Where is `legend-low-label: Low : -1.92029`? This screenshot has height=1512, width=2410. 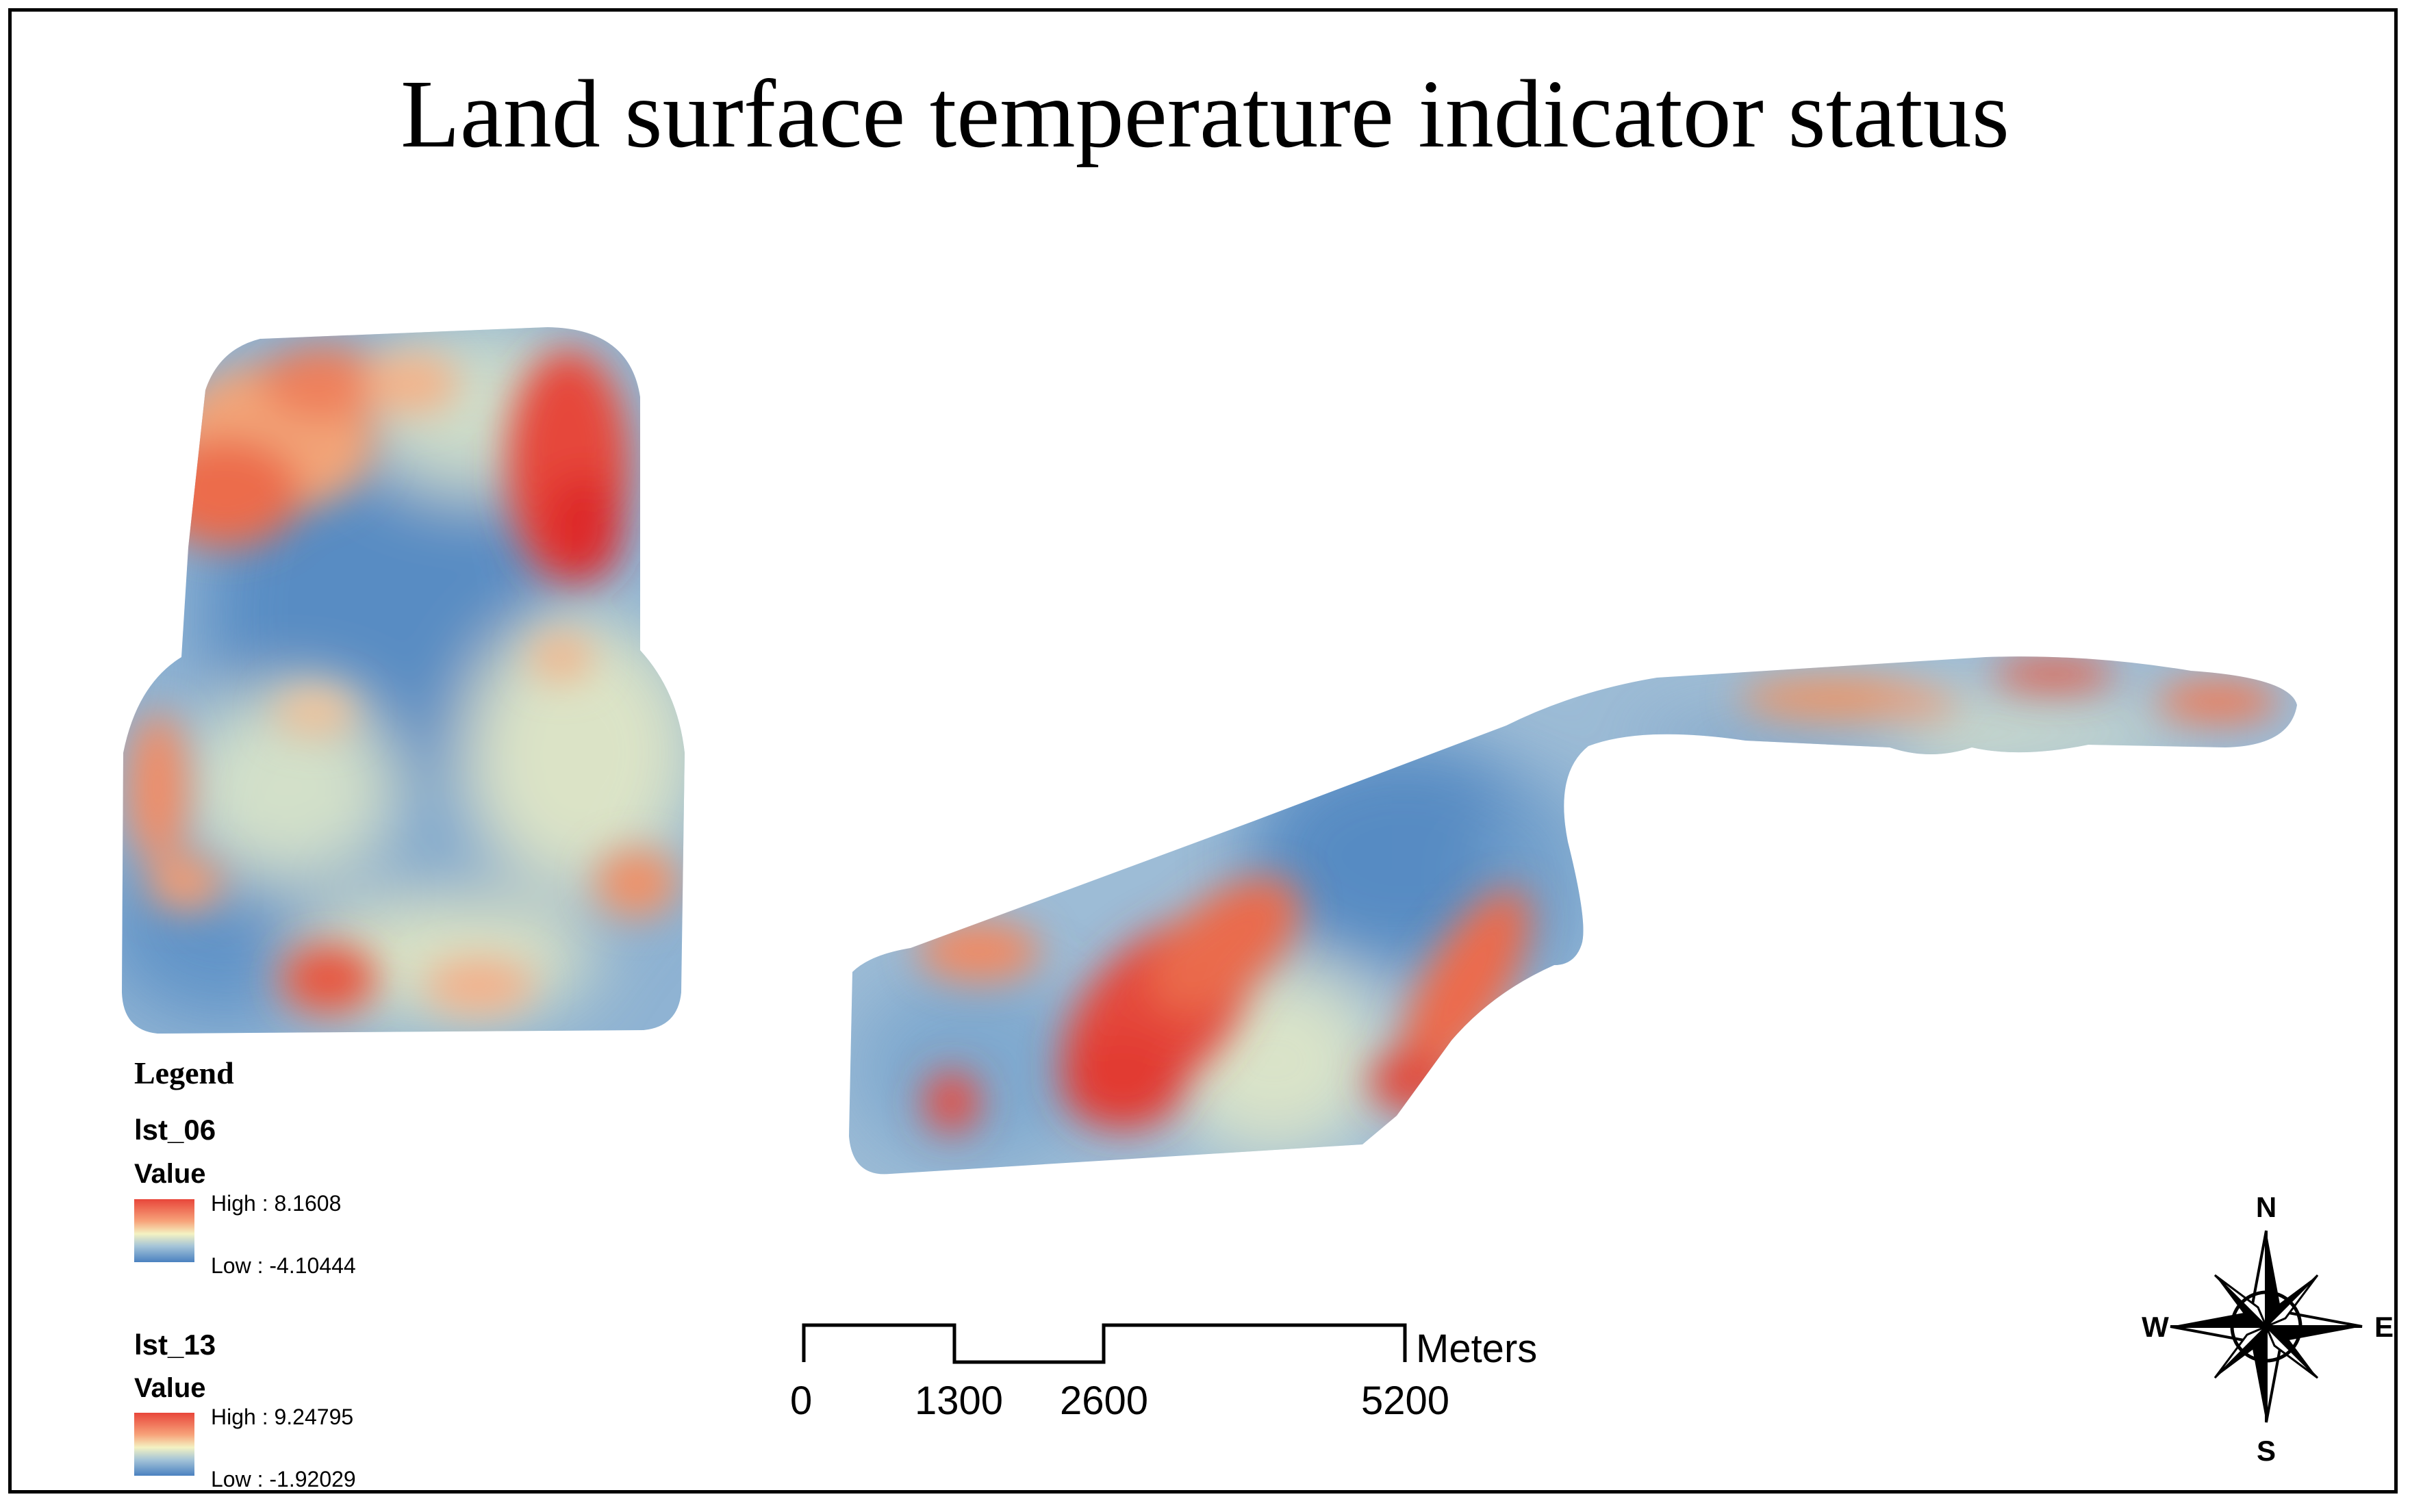
legend-low-label: Low : -1.92029 is located at coordinates (283, 1479).